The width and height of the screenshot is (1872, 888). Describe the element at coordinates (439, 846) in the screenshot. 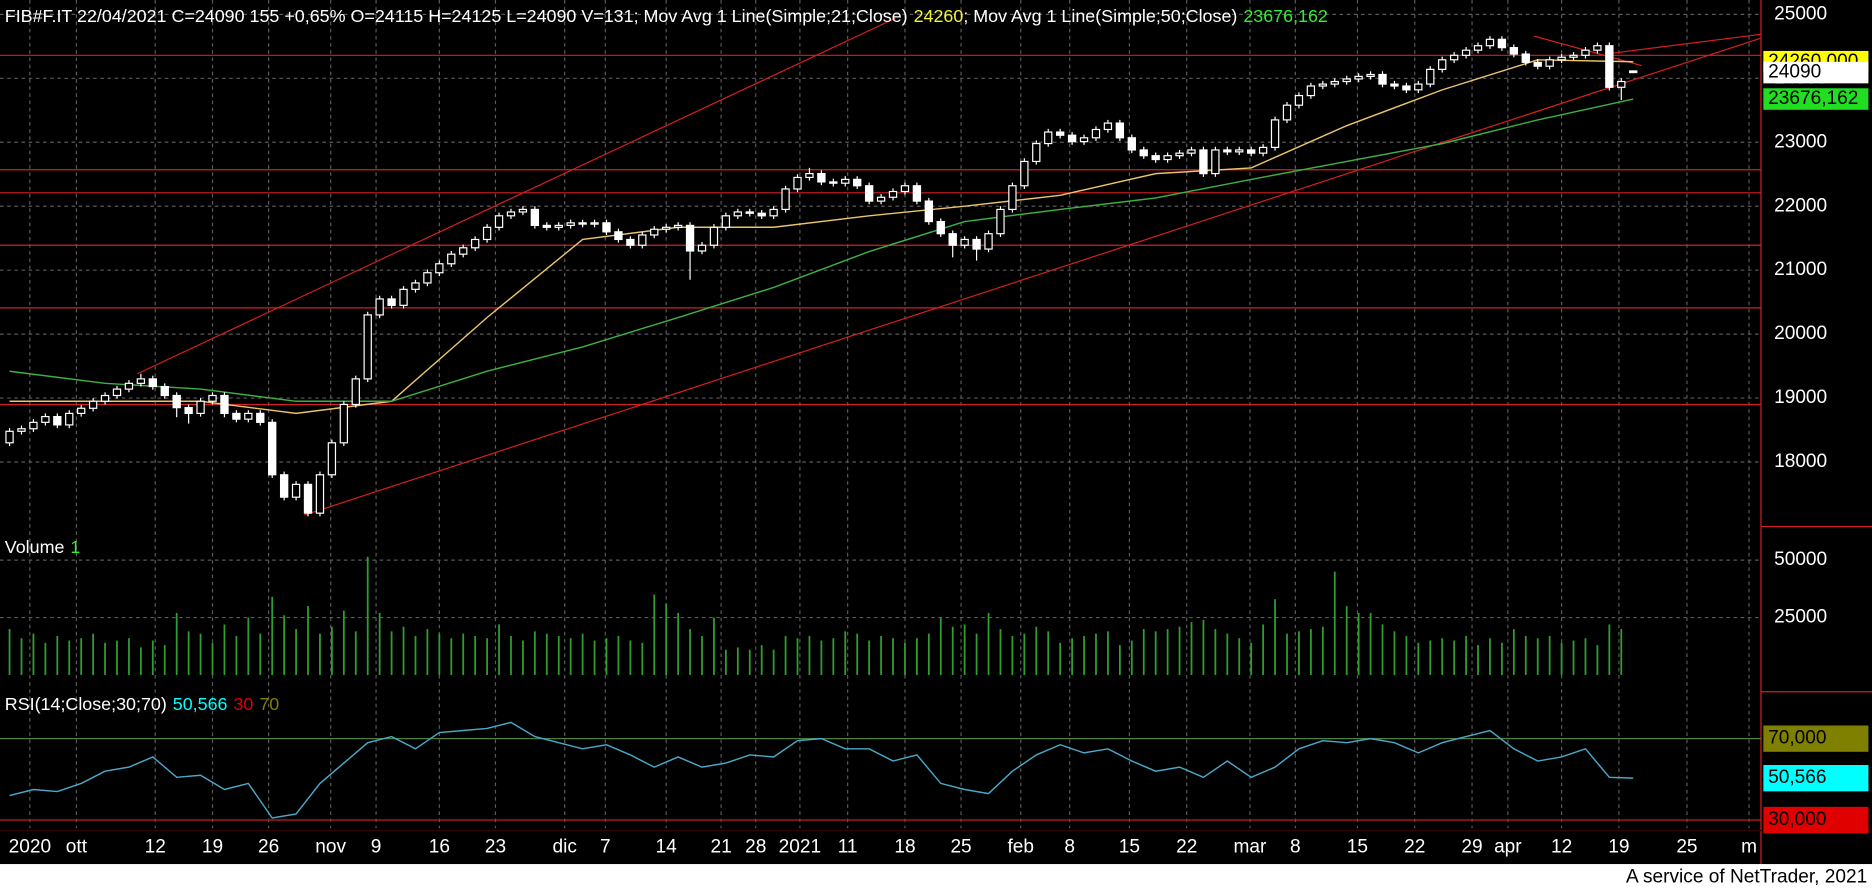

I see `x-tick-label: 16` at that location.